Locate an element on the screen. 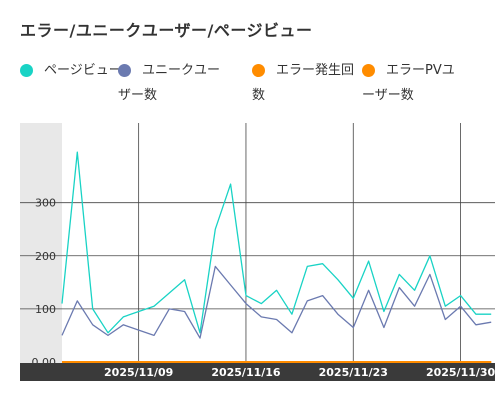  legend-label: エラーPVユーザー数 is located at coordinates (408, 83).